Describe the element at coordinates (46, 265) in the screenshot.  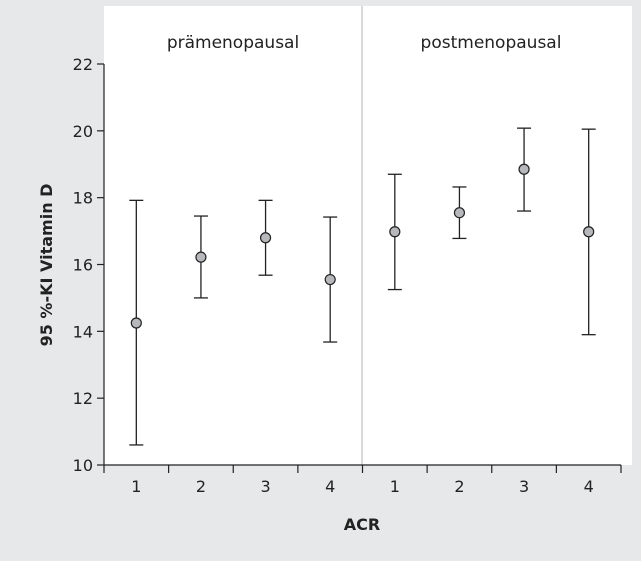
I see `y-axis-label: 95 %-KI Vitamin D` at that location.